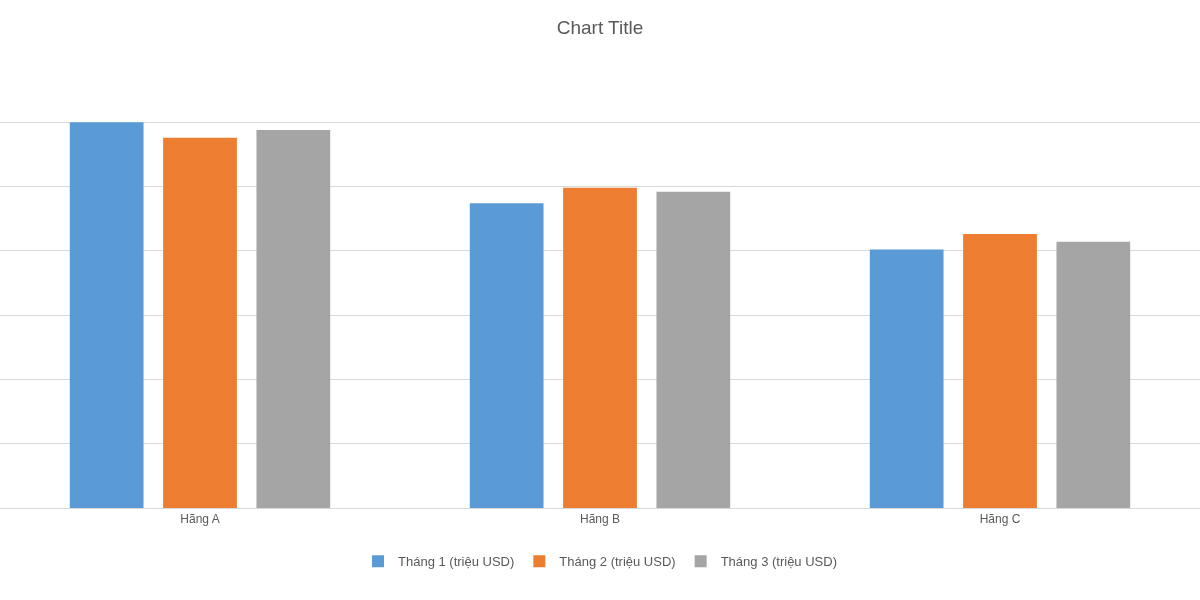 The image size is (1200, 600). Describe the element at coordinates (200, 519) in the screenshot. I see `x-tick-label: Hãng A` at that location.